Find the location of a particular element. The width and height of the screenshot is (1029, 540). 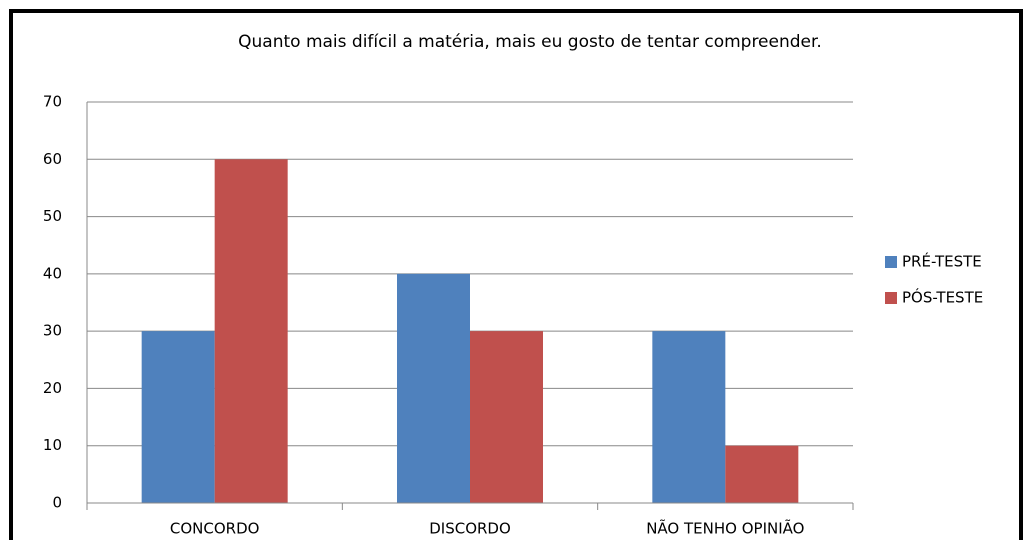

y-tick-label: 50 is located at coordinates (52, 216).